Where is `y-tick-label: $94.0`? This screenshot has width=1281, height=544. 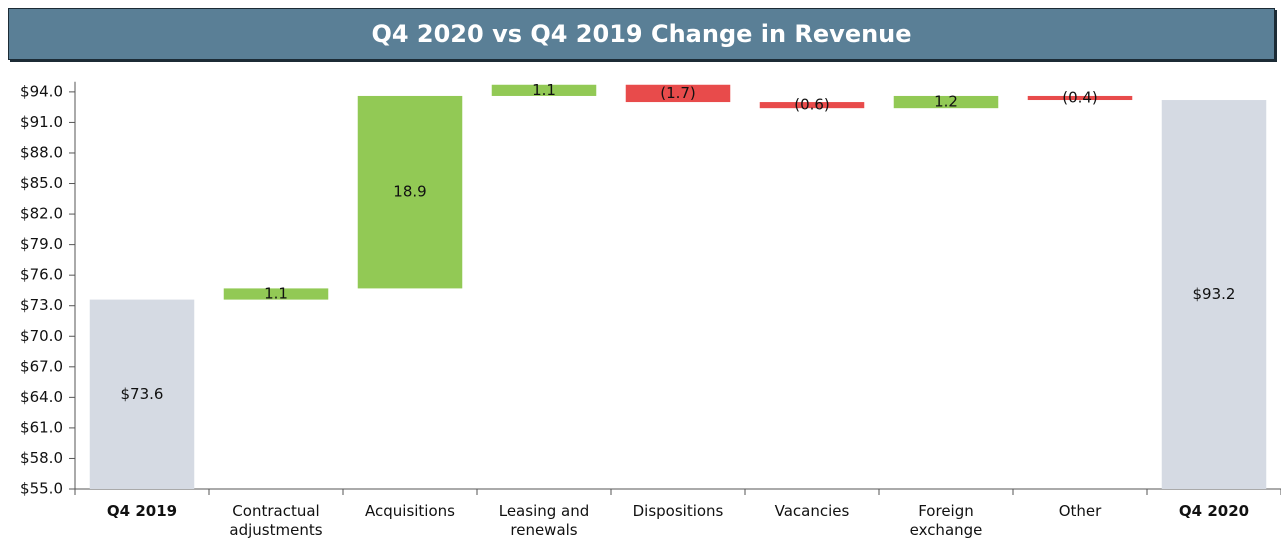 y-tick-label: $94.0 is located at coordinates (41, 91).